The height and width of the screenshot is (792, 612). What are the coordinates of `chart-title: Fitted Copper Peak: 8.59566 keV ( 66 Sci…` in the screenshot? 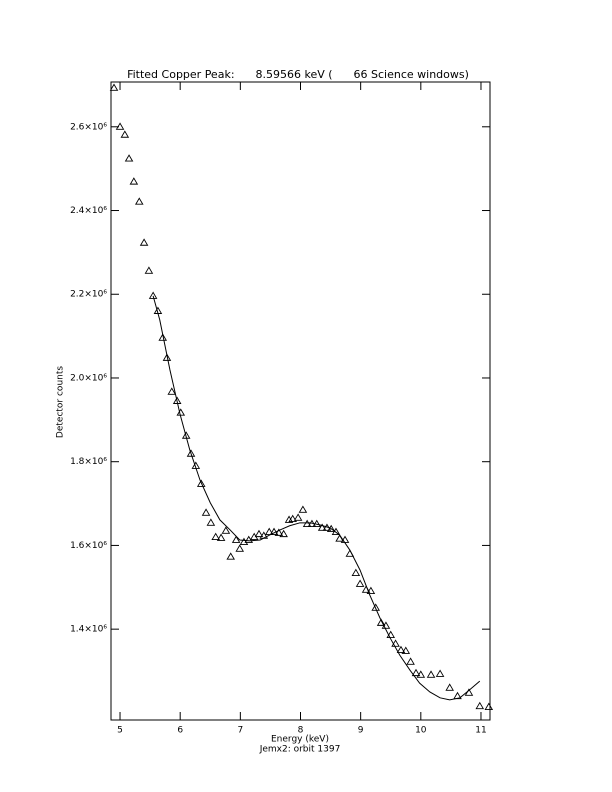 It's located at (298, 74).